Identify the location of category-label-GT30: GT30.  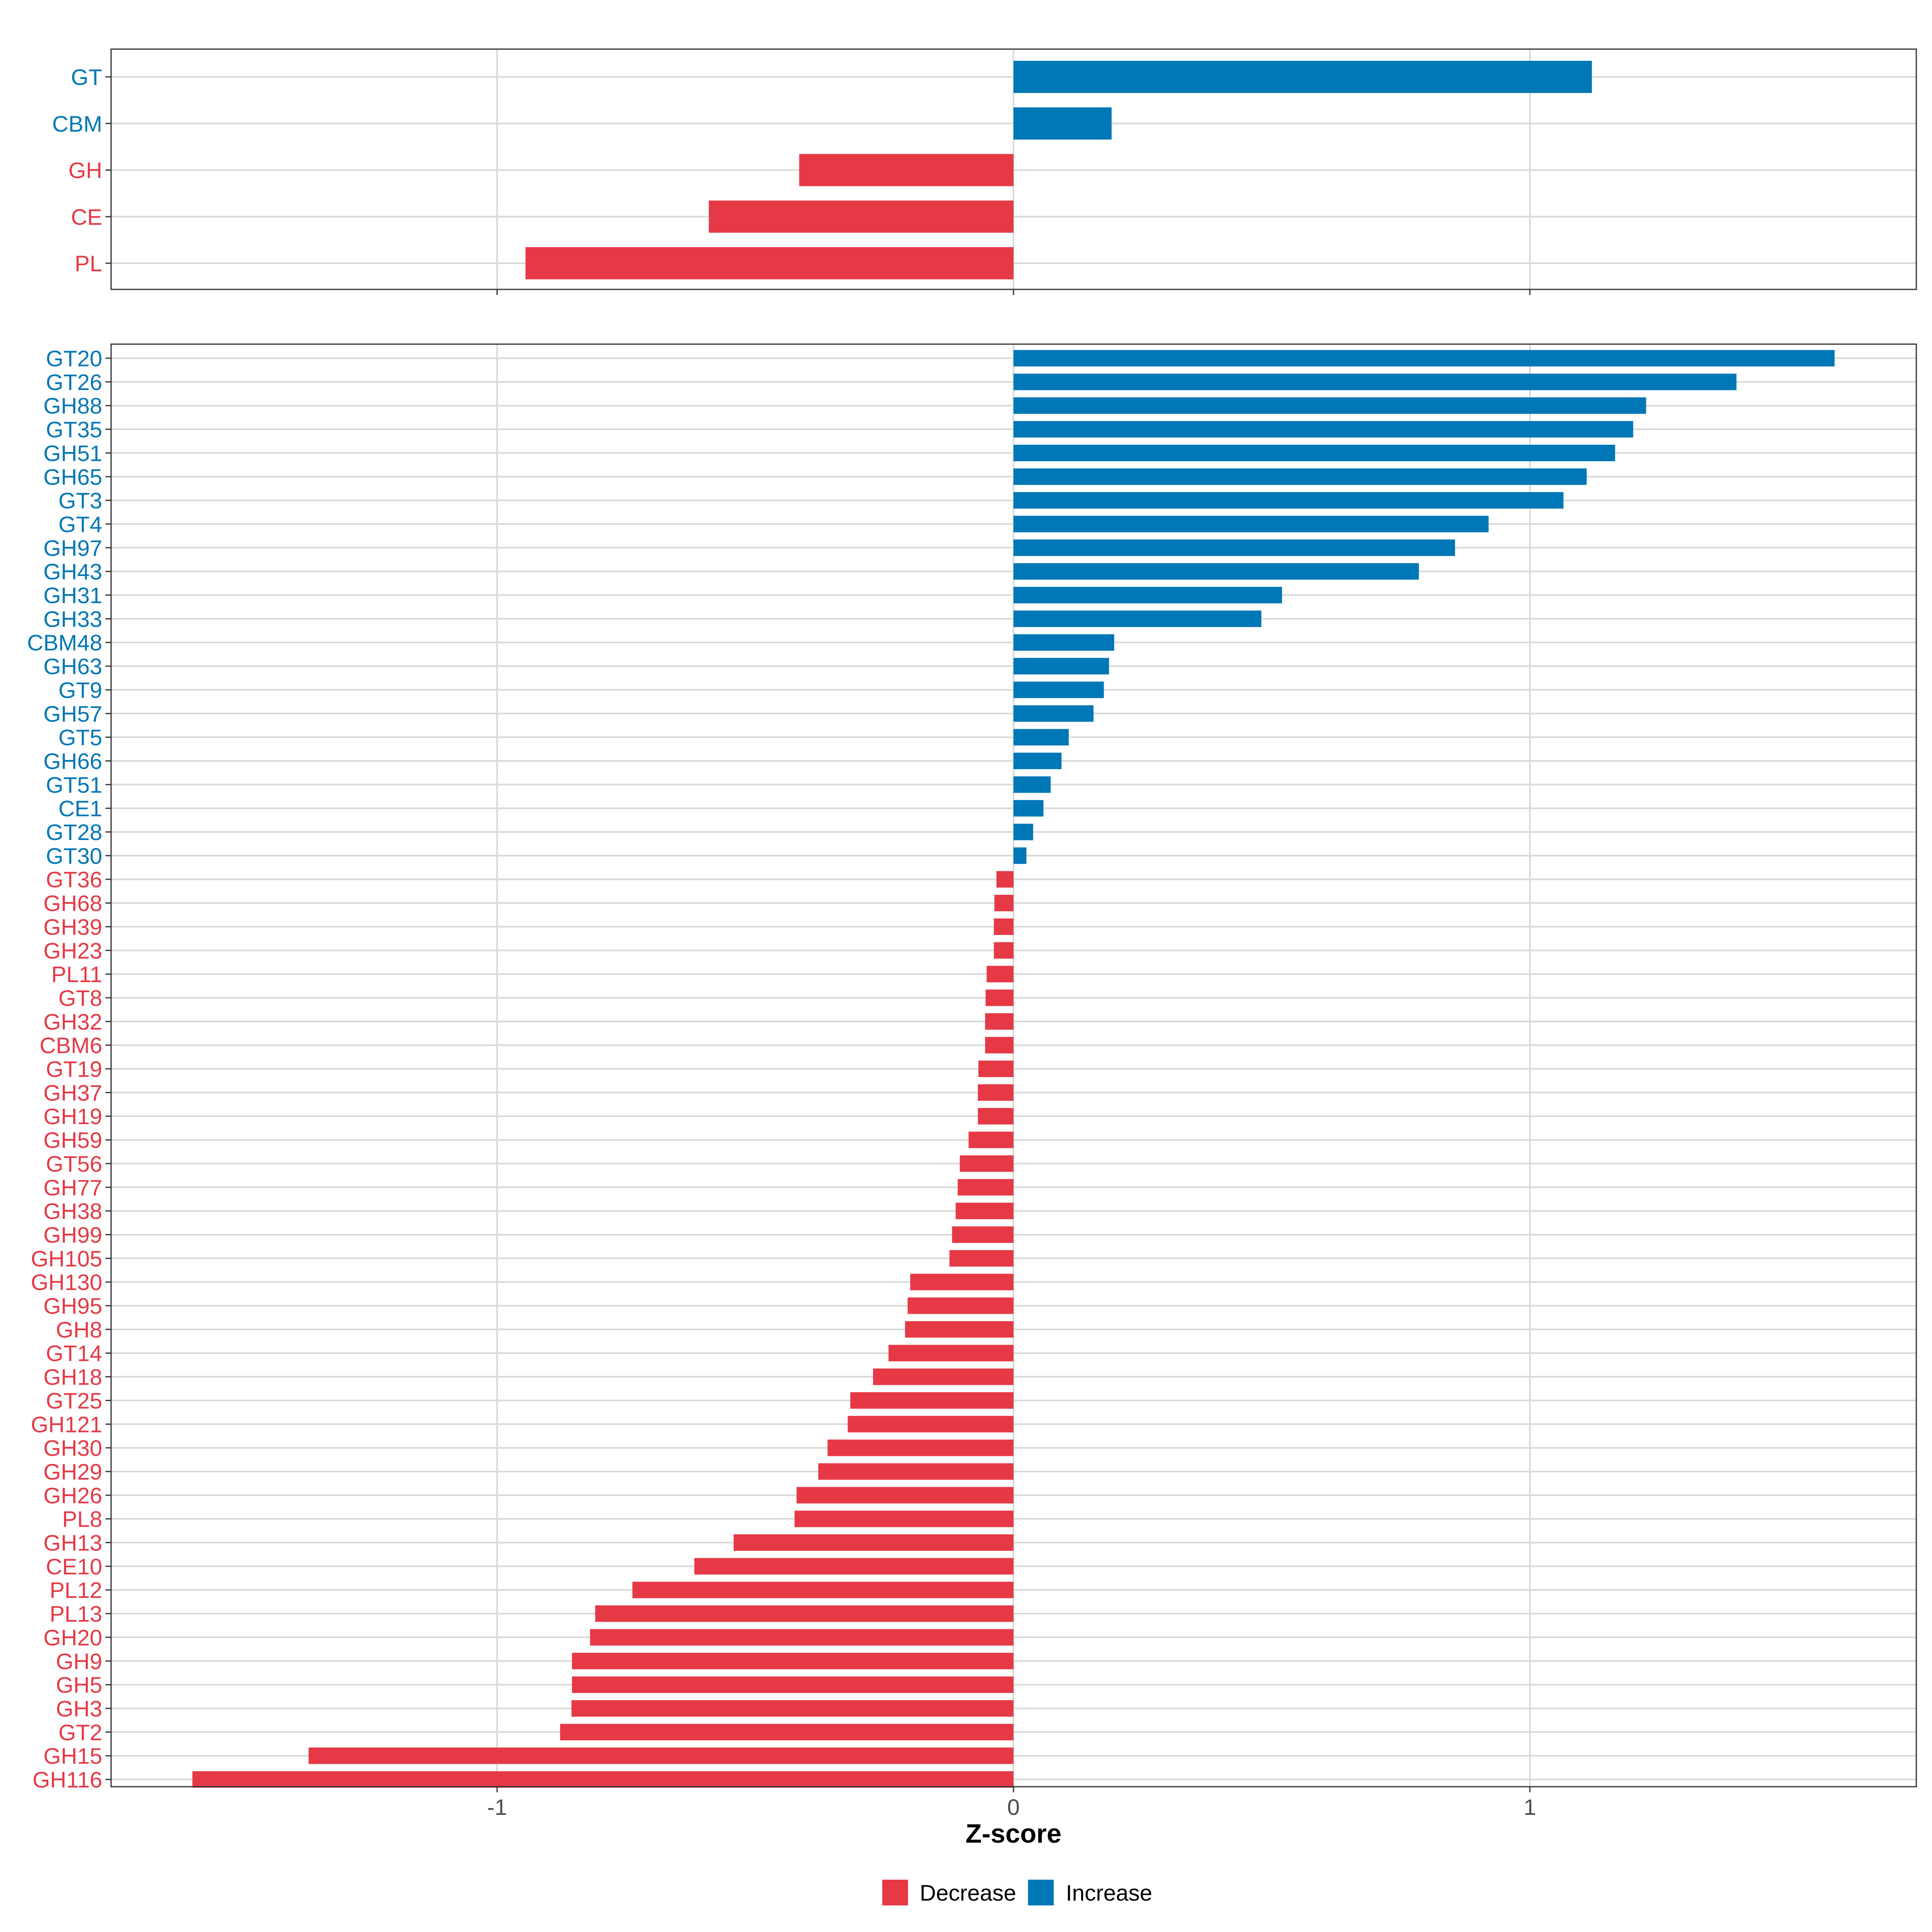
(74, 856).